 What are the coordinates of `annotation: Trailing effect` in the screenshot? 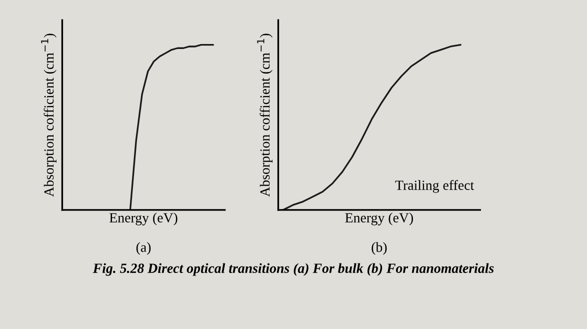 It's located at (434, 186).